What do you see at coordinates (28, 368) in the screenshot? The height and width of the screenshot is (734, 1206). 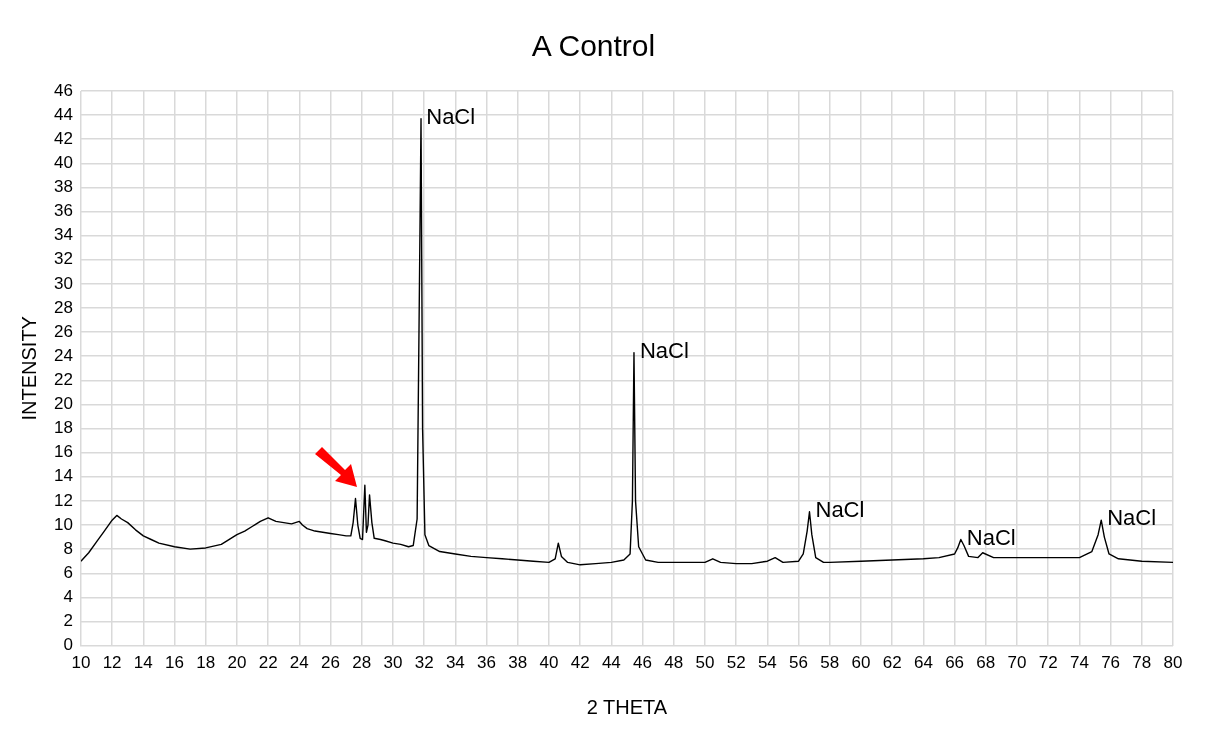 I see `y-axis-title: INTENSITY` at bounding box center [28, 368].